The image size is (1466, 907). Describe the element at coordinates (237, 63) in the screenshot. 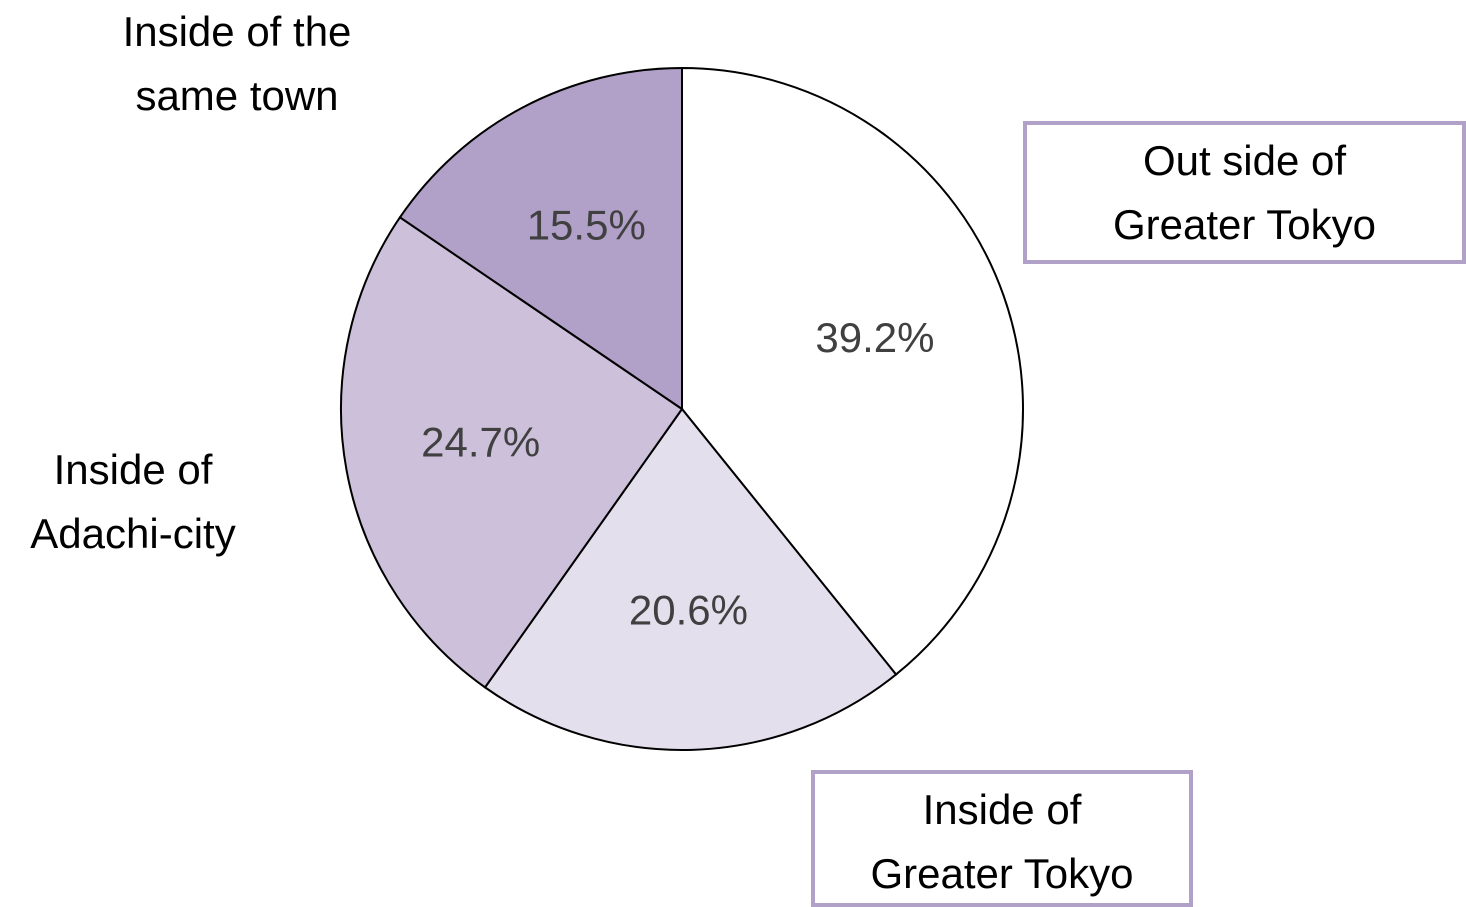

I see `category-label: Inside of the same town` at that location.